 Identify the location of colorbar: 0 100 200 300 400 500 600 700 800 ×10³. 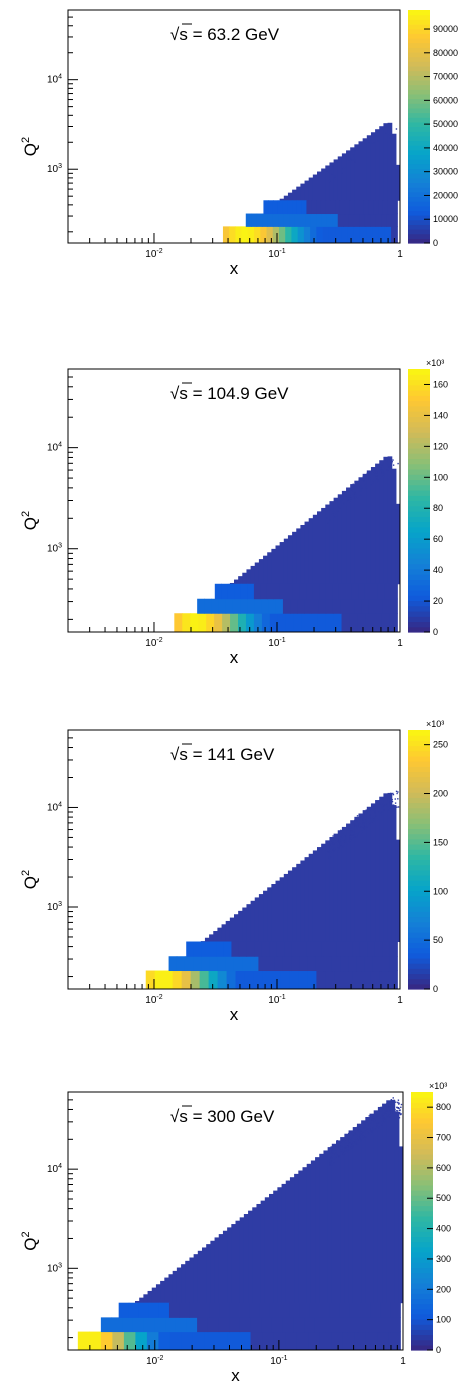
(431, 1218).